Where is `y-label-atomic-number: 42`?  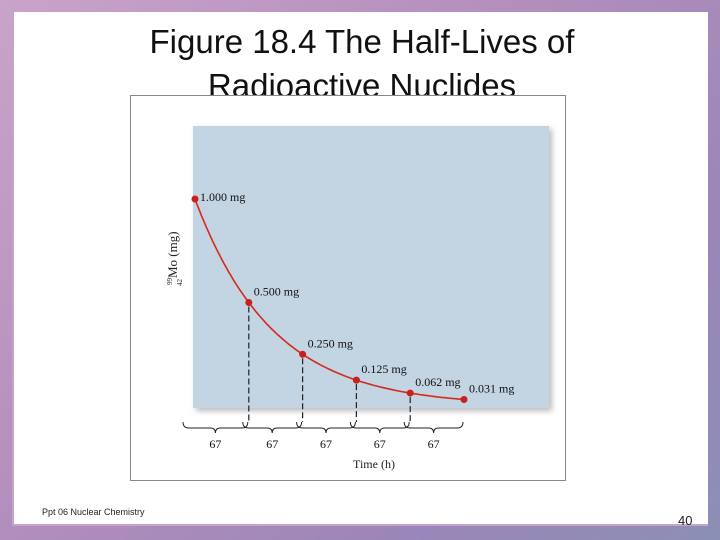 y-label-atomic-number: 42 is located at coordinates (180, 283).